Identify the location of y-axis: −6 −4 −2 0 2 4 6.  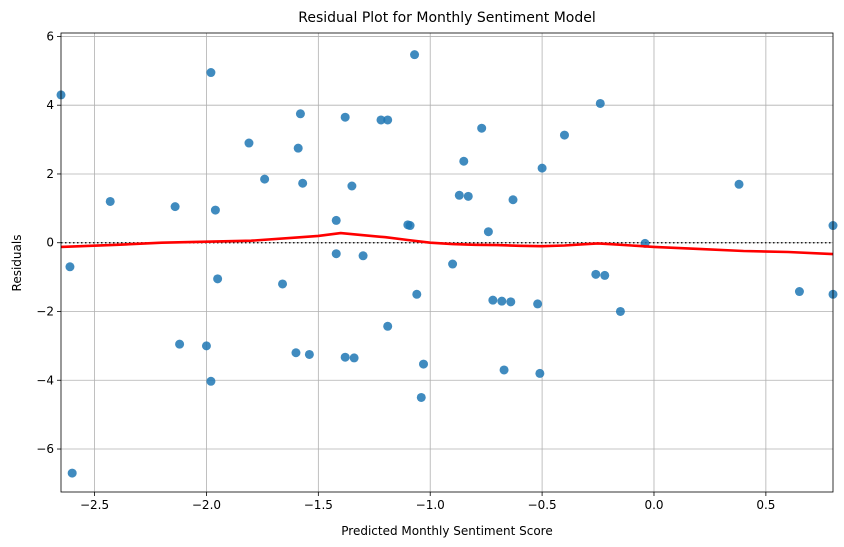
(48, 242).